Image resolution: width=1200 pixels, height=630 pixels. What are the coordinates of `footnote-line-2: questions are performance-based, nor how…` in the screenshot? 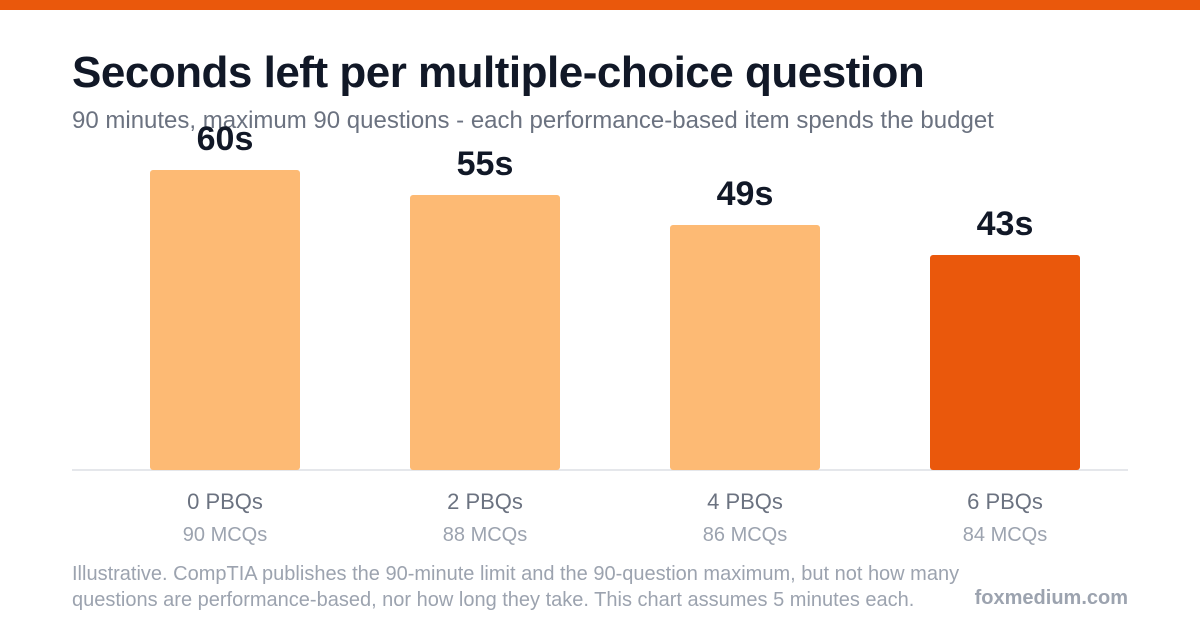 It's located at (493, 600).